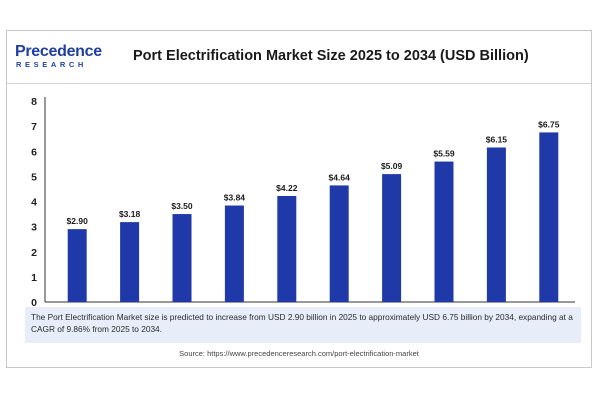  I want to click on data-label: $5.59, so click(444, 154).